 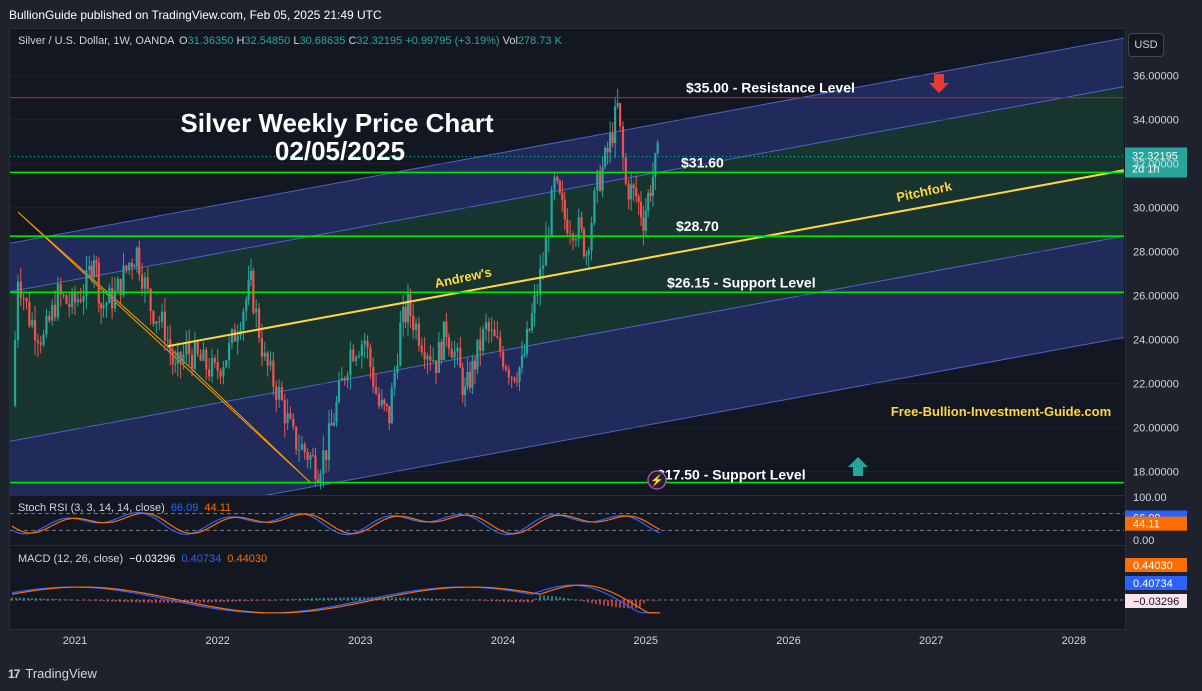 What do you see at coordinates (1156, 253) in the screenshot?
I see `y-tick-label: 28.00000` at bounding box center [1156, 253].